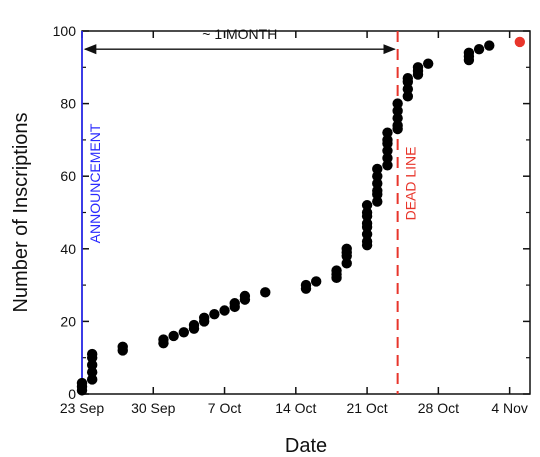  Describe the element at coordinates (225, 408) in the screenshot. I see `x-tick-label: 7 Oct` at that location.